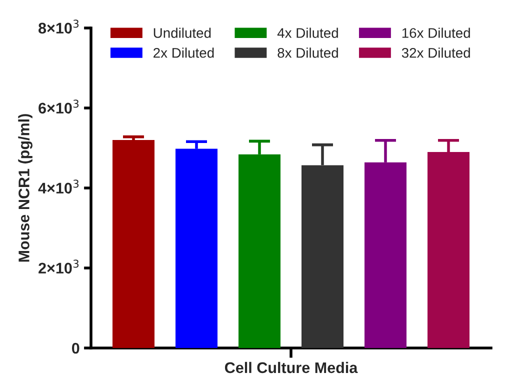 The image size is (529, 389). I want to click on y-tick-label: 8×10$^{3}$, so click(58, 27).